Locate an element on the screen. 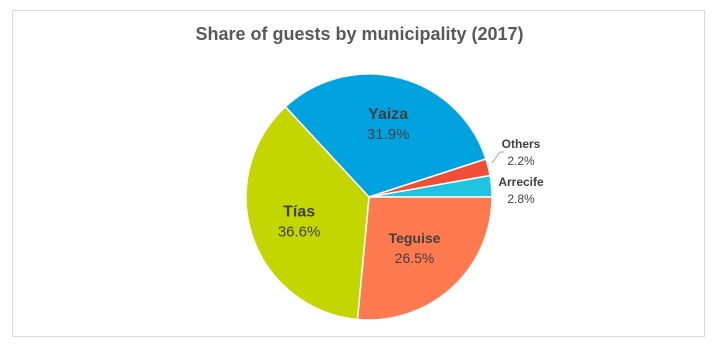 This screenshot has width=719, height=349. slice-label-value: 31.9% is located at coordinates (388, 134).